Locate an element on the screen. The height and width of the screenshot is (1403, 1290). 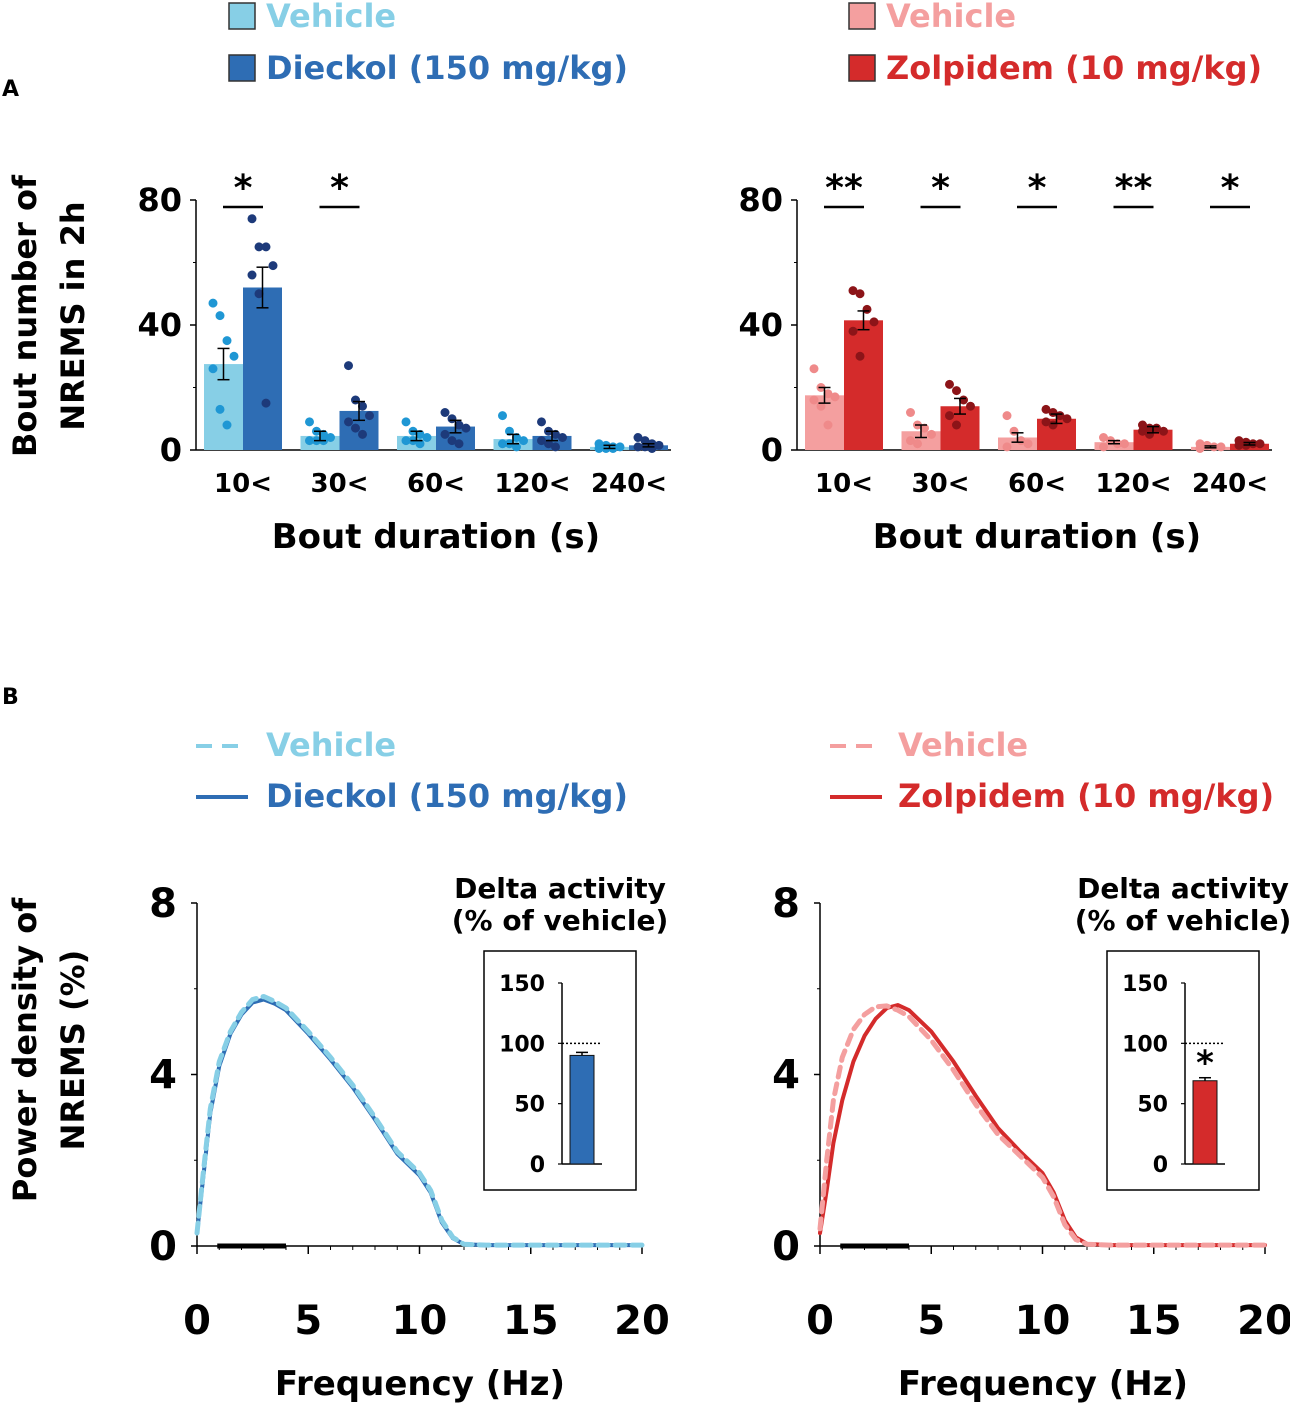
vehicle-curve is located at coordinates (1042, 1125).